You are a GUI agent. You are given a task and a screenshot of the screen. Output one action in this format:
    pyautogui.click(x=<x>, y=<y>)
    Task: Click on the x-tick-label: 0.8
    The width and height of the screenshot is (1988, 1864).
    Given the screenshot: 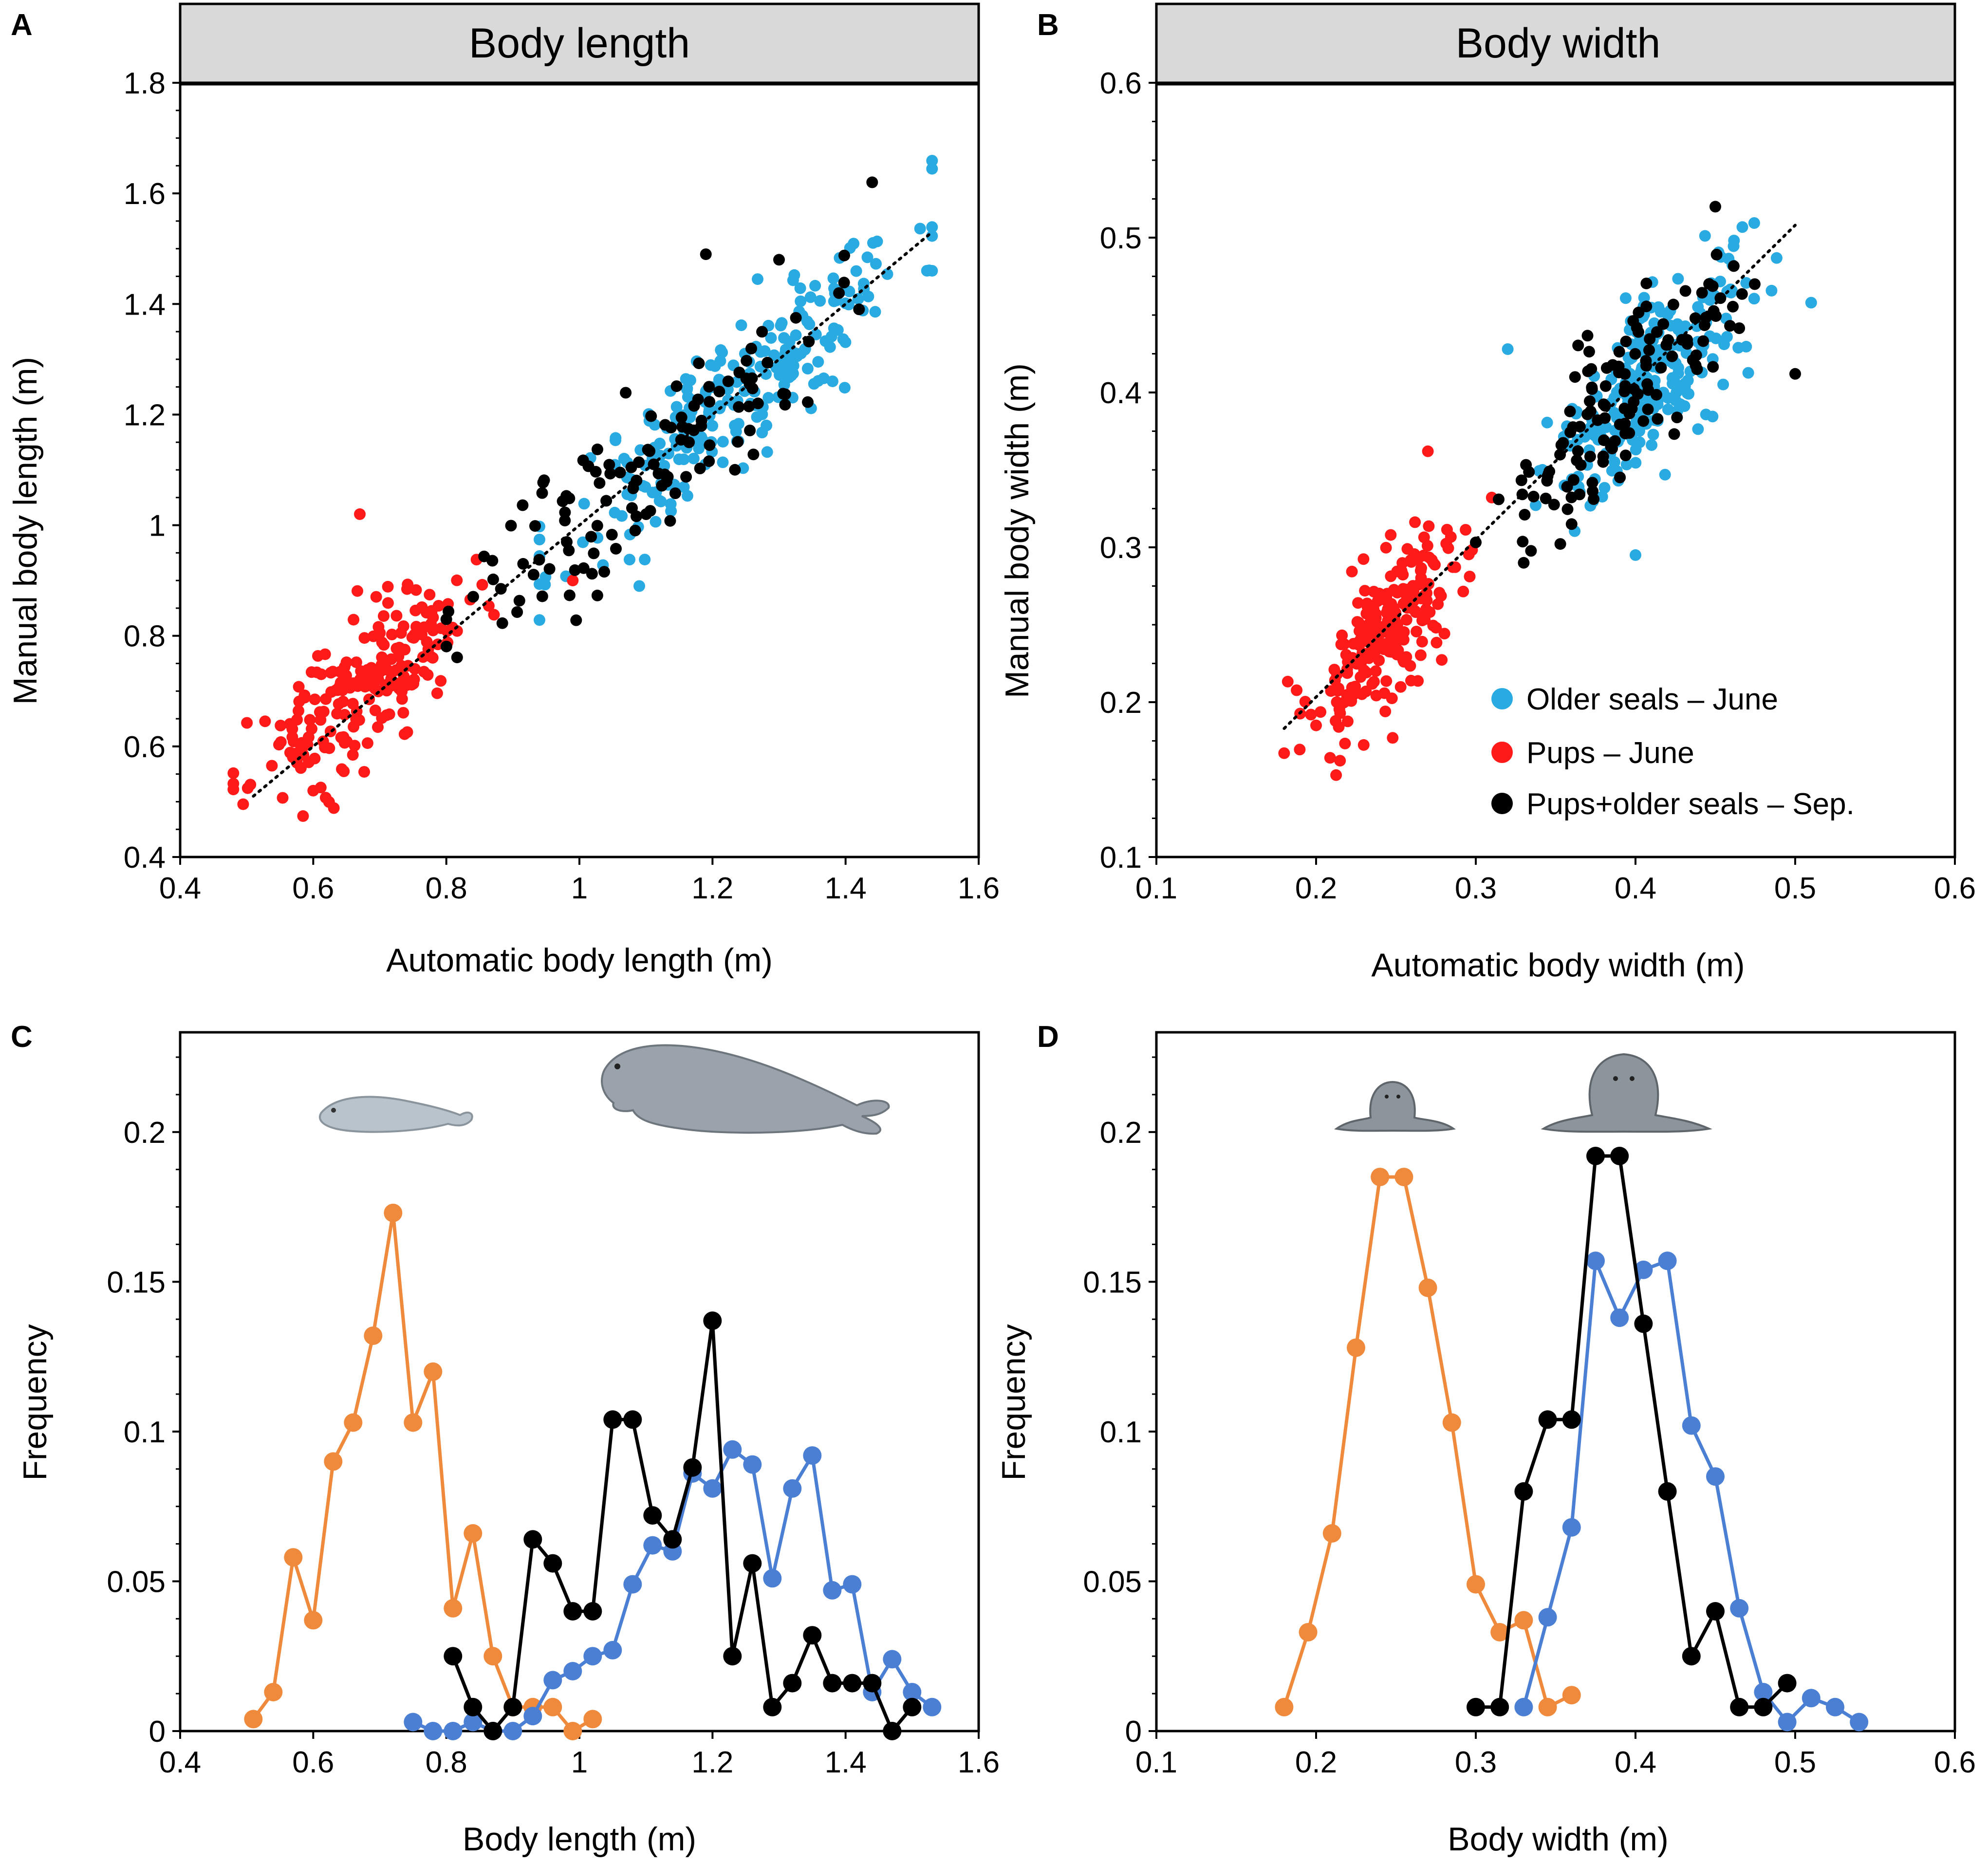 What is the action you would take?
    pyautogui.click(x=446, y=1762)
    